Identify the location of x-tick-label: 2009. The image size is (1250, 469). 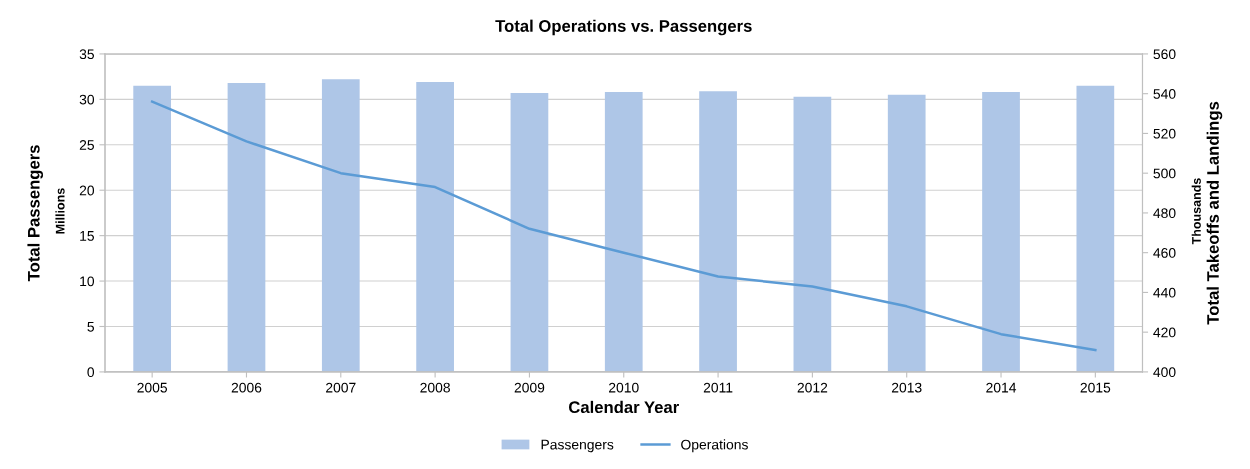
(529, 387).